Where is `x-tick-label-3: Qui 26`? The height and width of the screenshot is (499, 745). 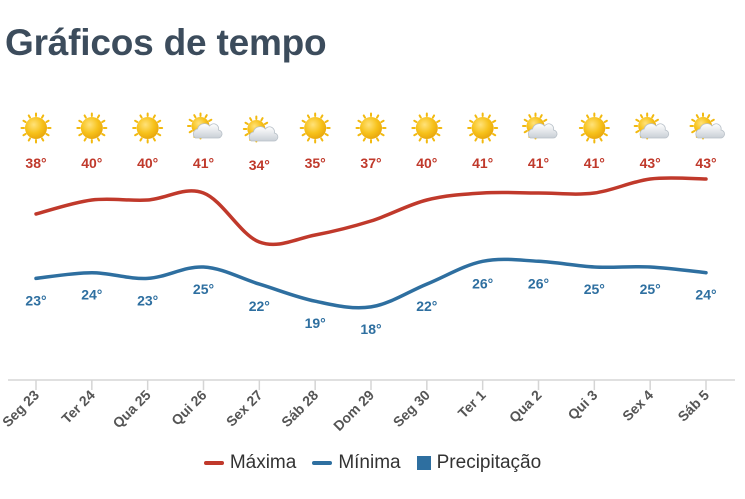
x-tick-label-3: Qui 26 is located at coordinates (189, 408).